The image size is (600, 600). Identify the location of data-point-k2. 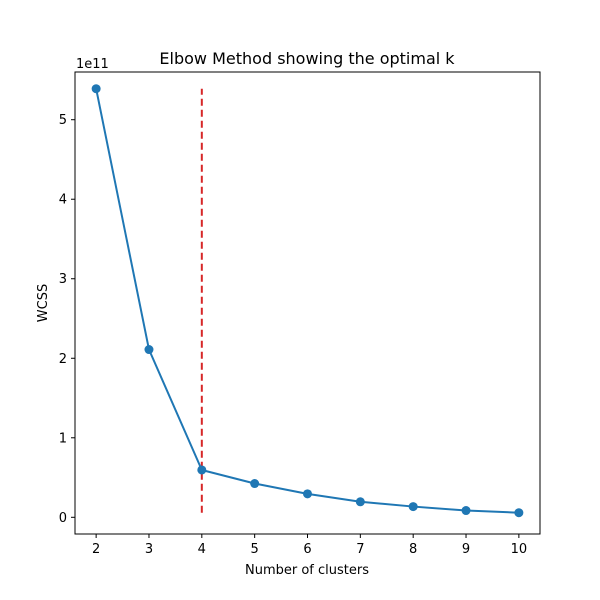
(96, 89).